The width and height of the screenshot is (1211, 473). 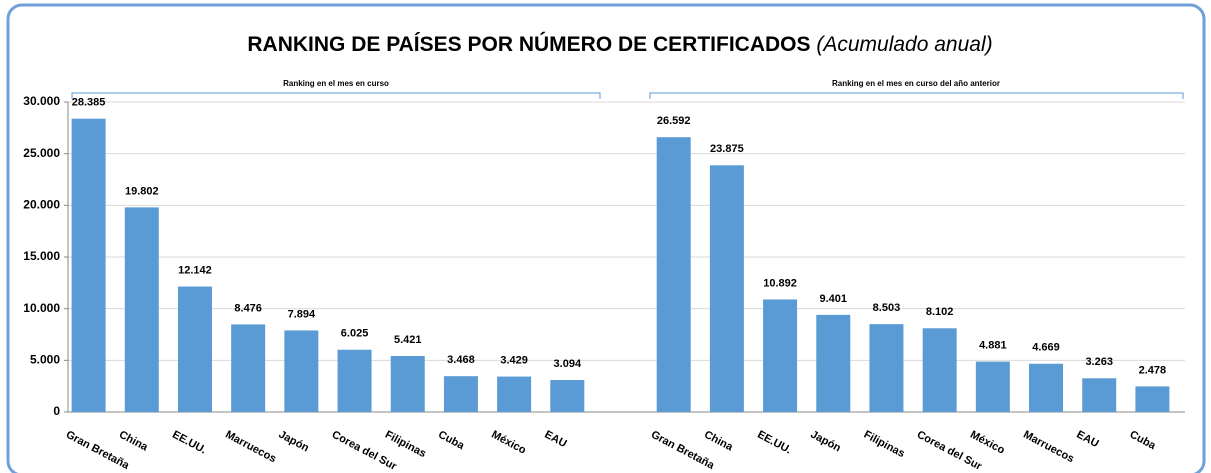 I want to click on data-label: 8.476, so click(x=248, y=308).